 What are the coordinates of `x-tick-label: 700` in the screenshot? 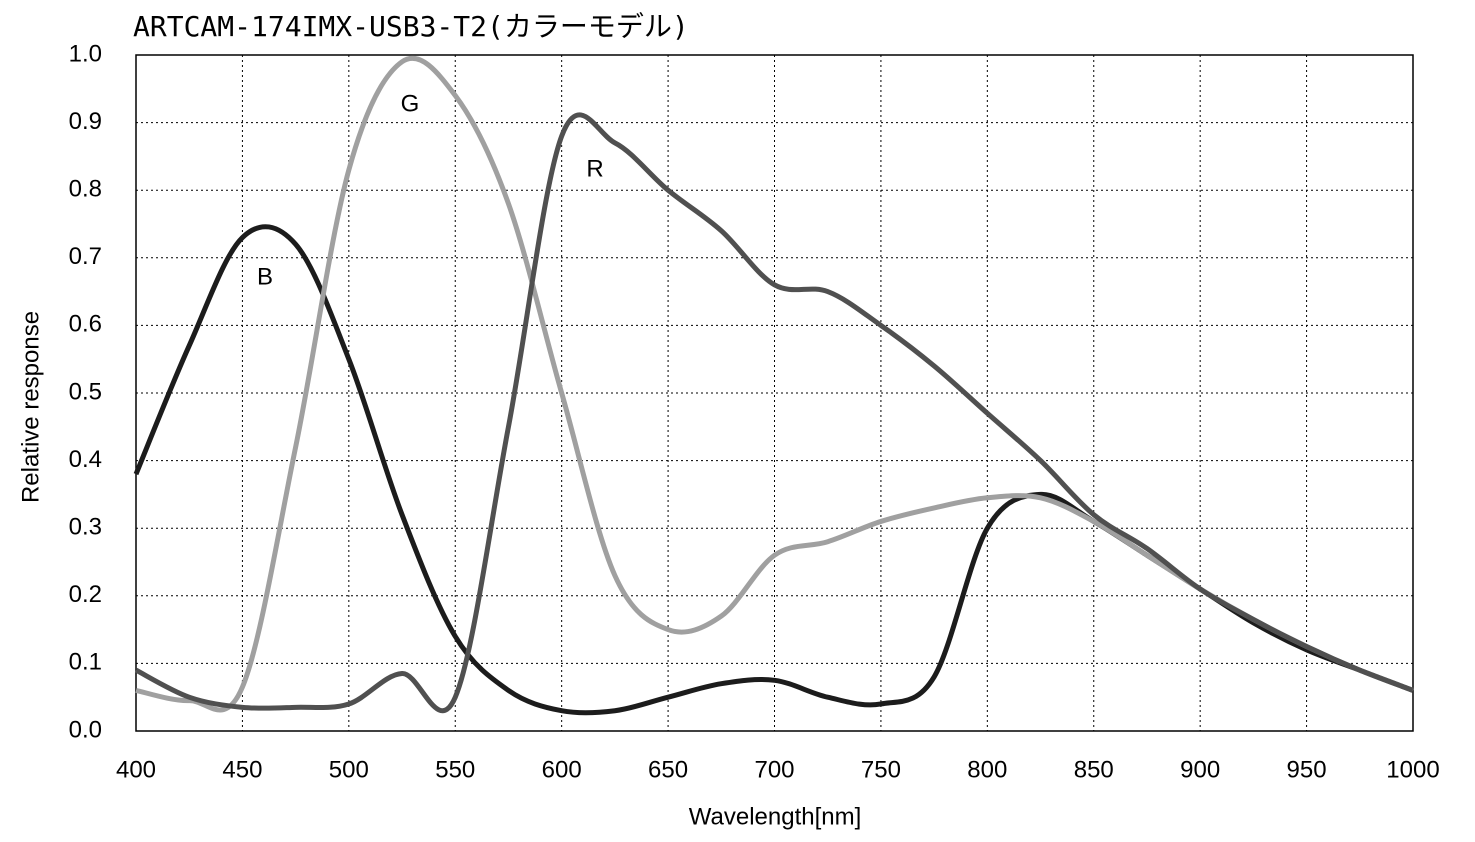 It's located at (774, 769).